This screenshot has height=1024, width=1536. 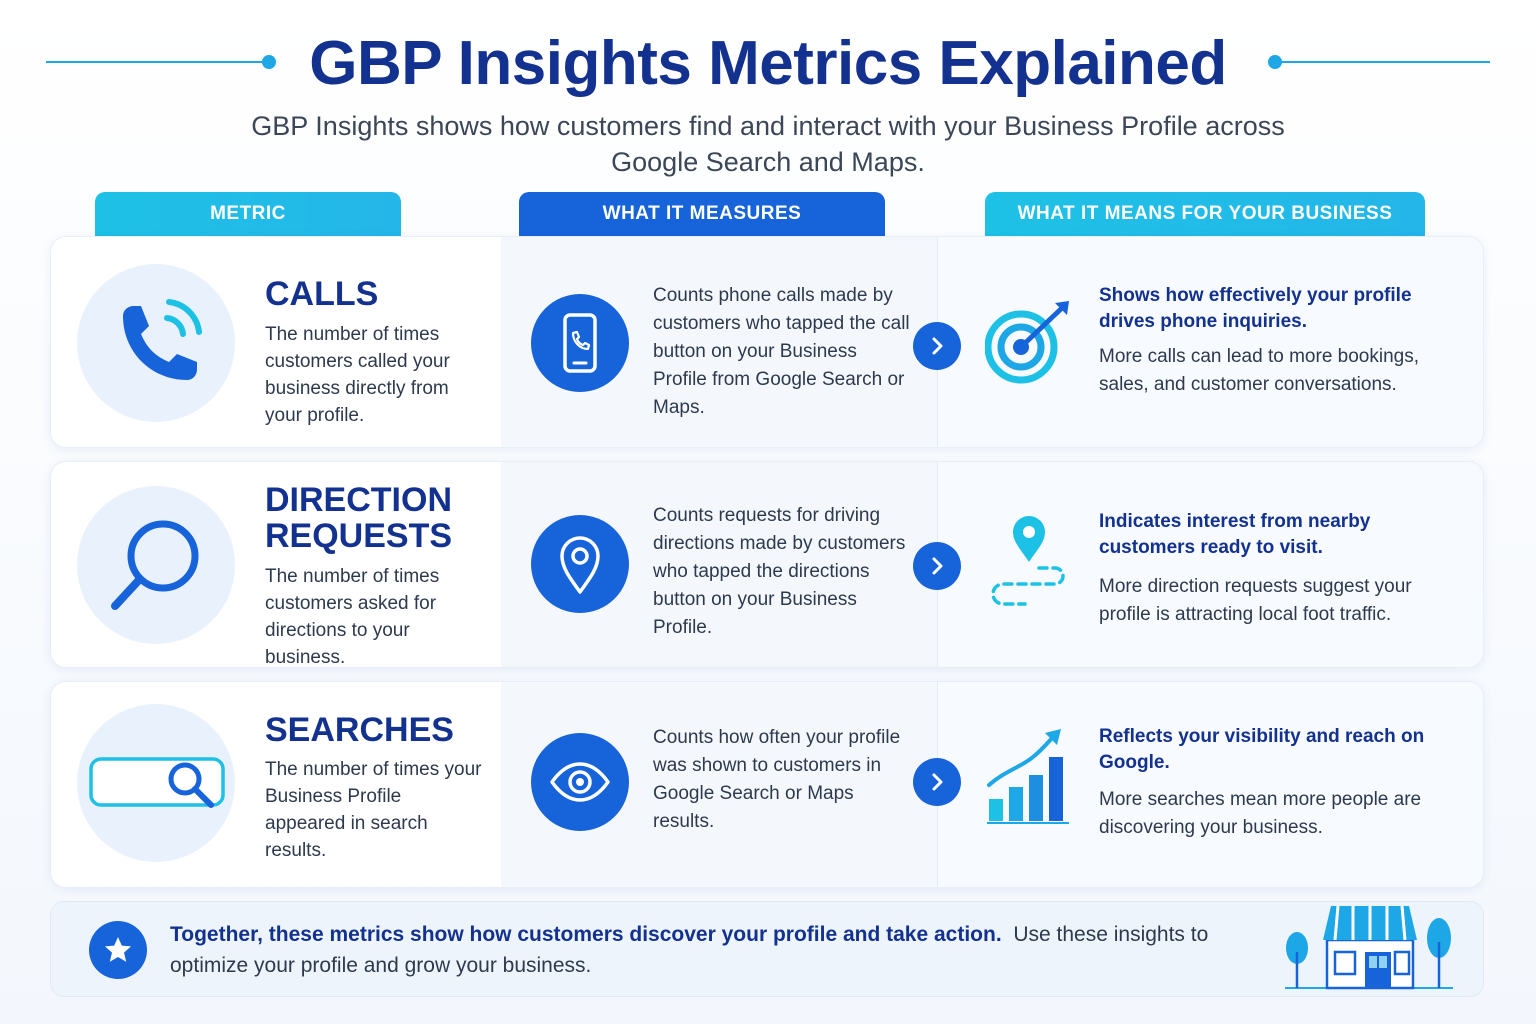 What do you see at coordinates (1030, 342) in the screenshot?
I see `target-icon` at bounding box center [1030, 342].